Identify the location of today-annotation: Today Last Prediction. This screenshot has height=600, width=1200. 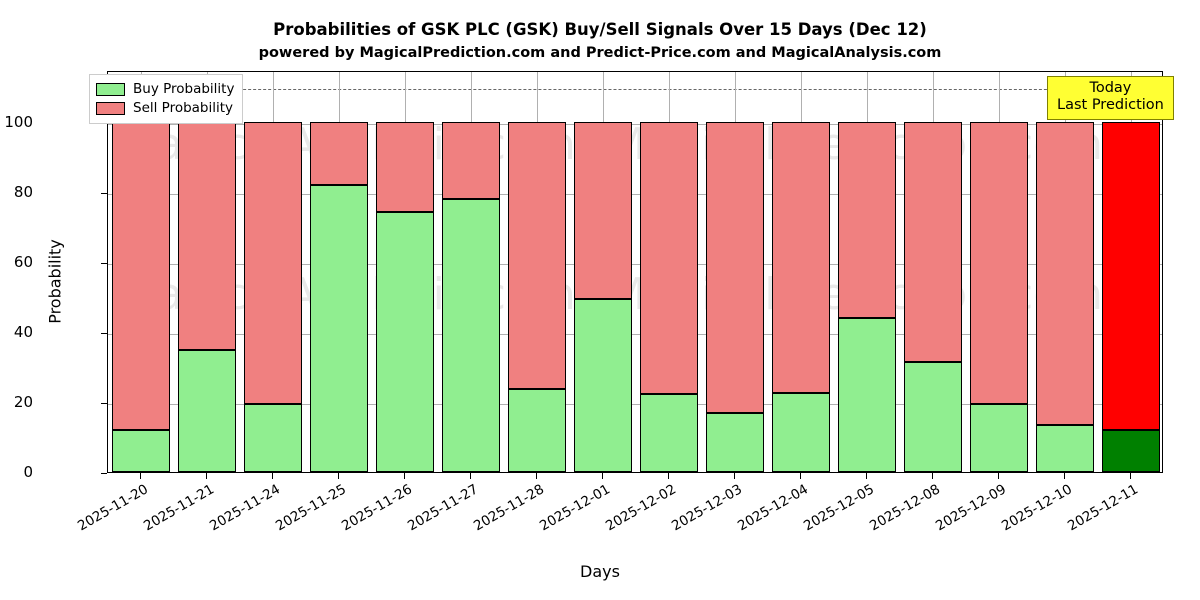
(1110, 98).